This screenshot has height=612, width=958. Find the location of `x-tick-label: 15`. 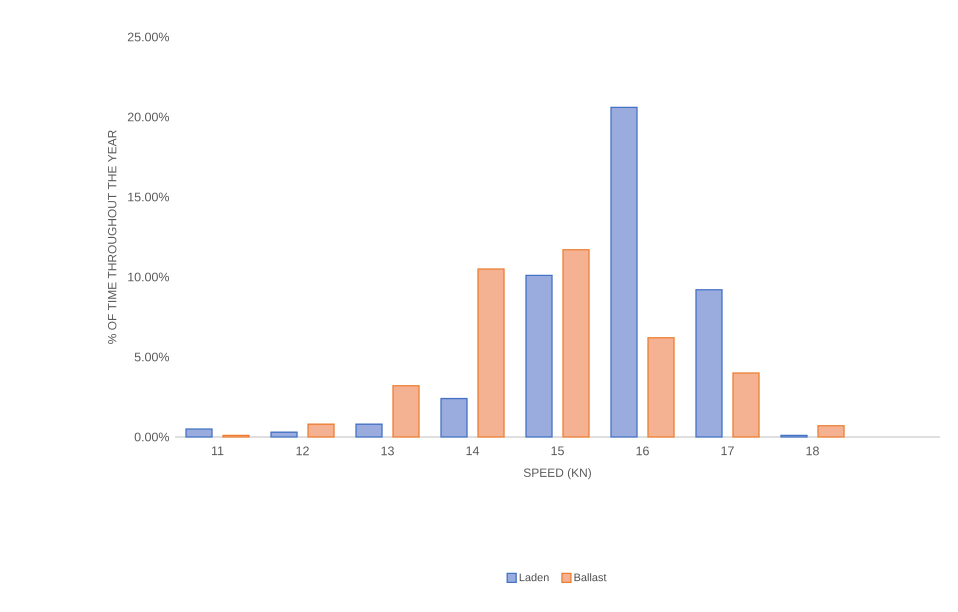

x-tick-label: 15 is located at coordinates (558, 451).